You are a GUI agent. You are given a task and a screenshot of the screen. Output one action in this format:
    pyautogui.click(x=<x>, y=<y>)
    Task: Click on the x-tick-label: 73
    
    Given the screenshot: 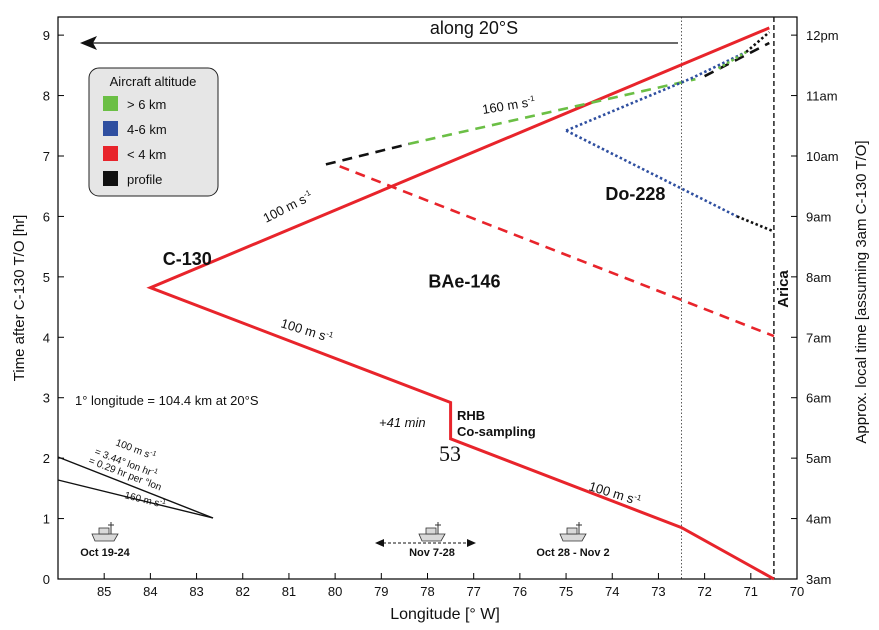 What is the action you would take?
    pyautogui.click(x=658, y=591)
    